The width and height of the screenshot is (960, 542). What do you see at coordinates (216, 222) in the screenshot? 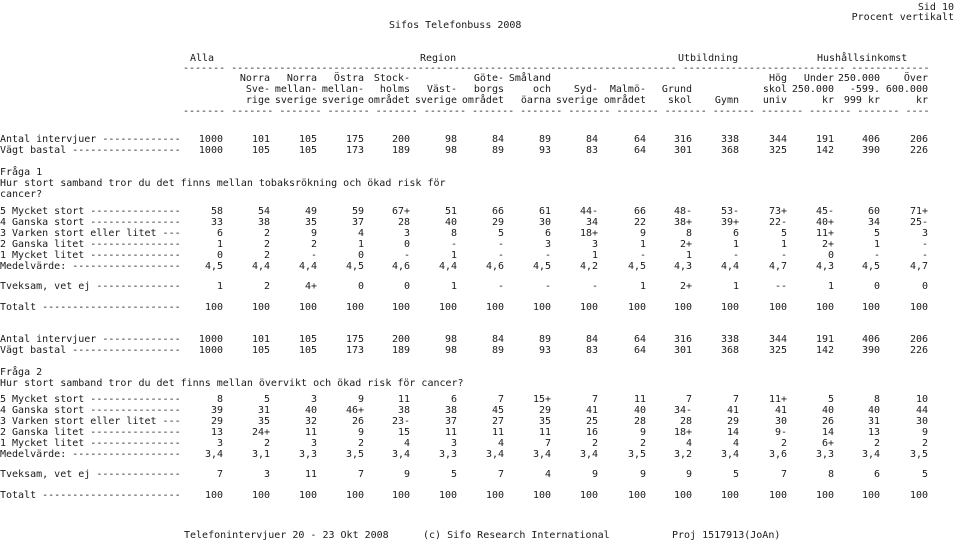
I see `table-cell: 33` at bounding box center [216, 222].